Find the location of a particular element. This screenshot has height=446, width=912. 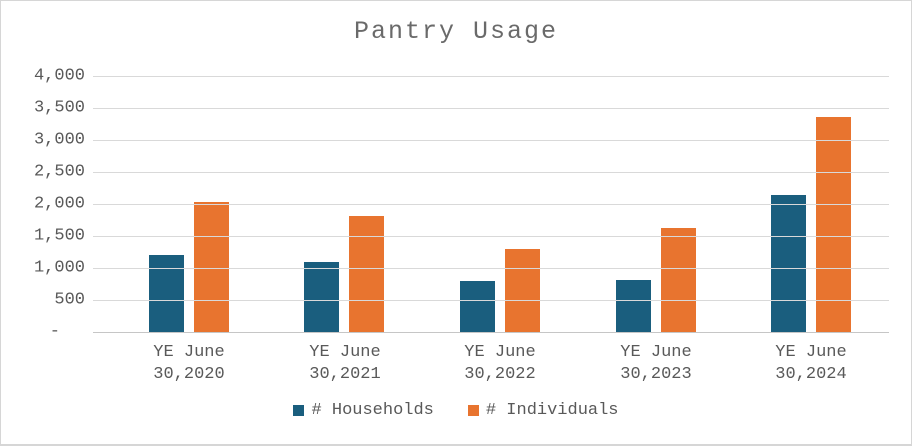

x-axis-line is located at coordinates (491, 332).